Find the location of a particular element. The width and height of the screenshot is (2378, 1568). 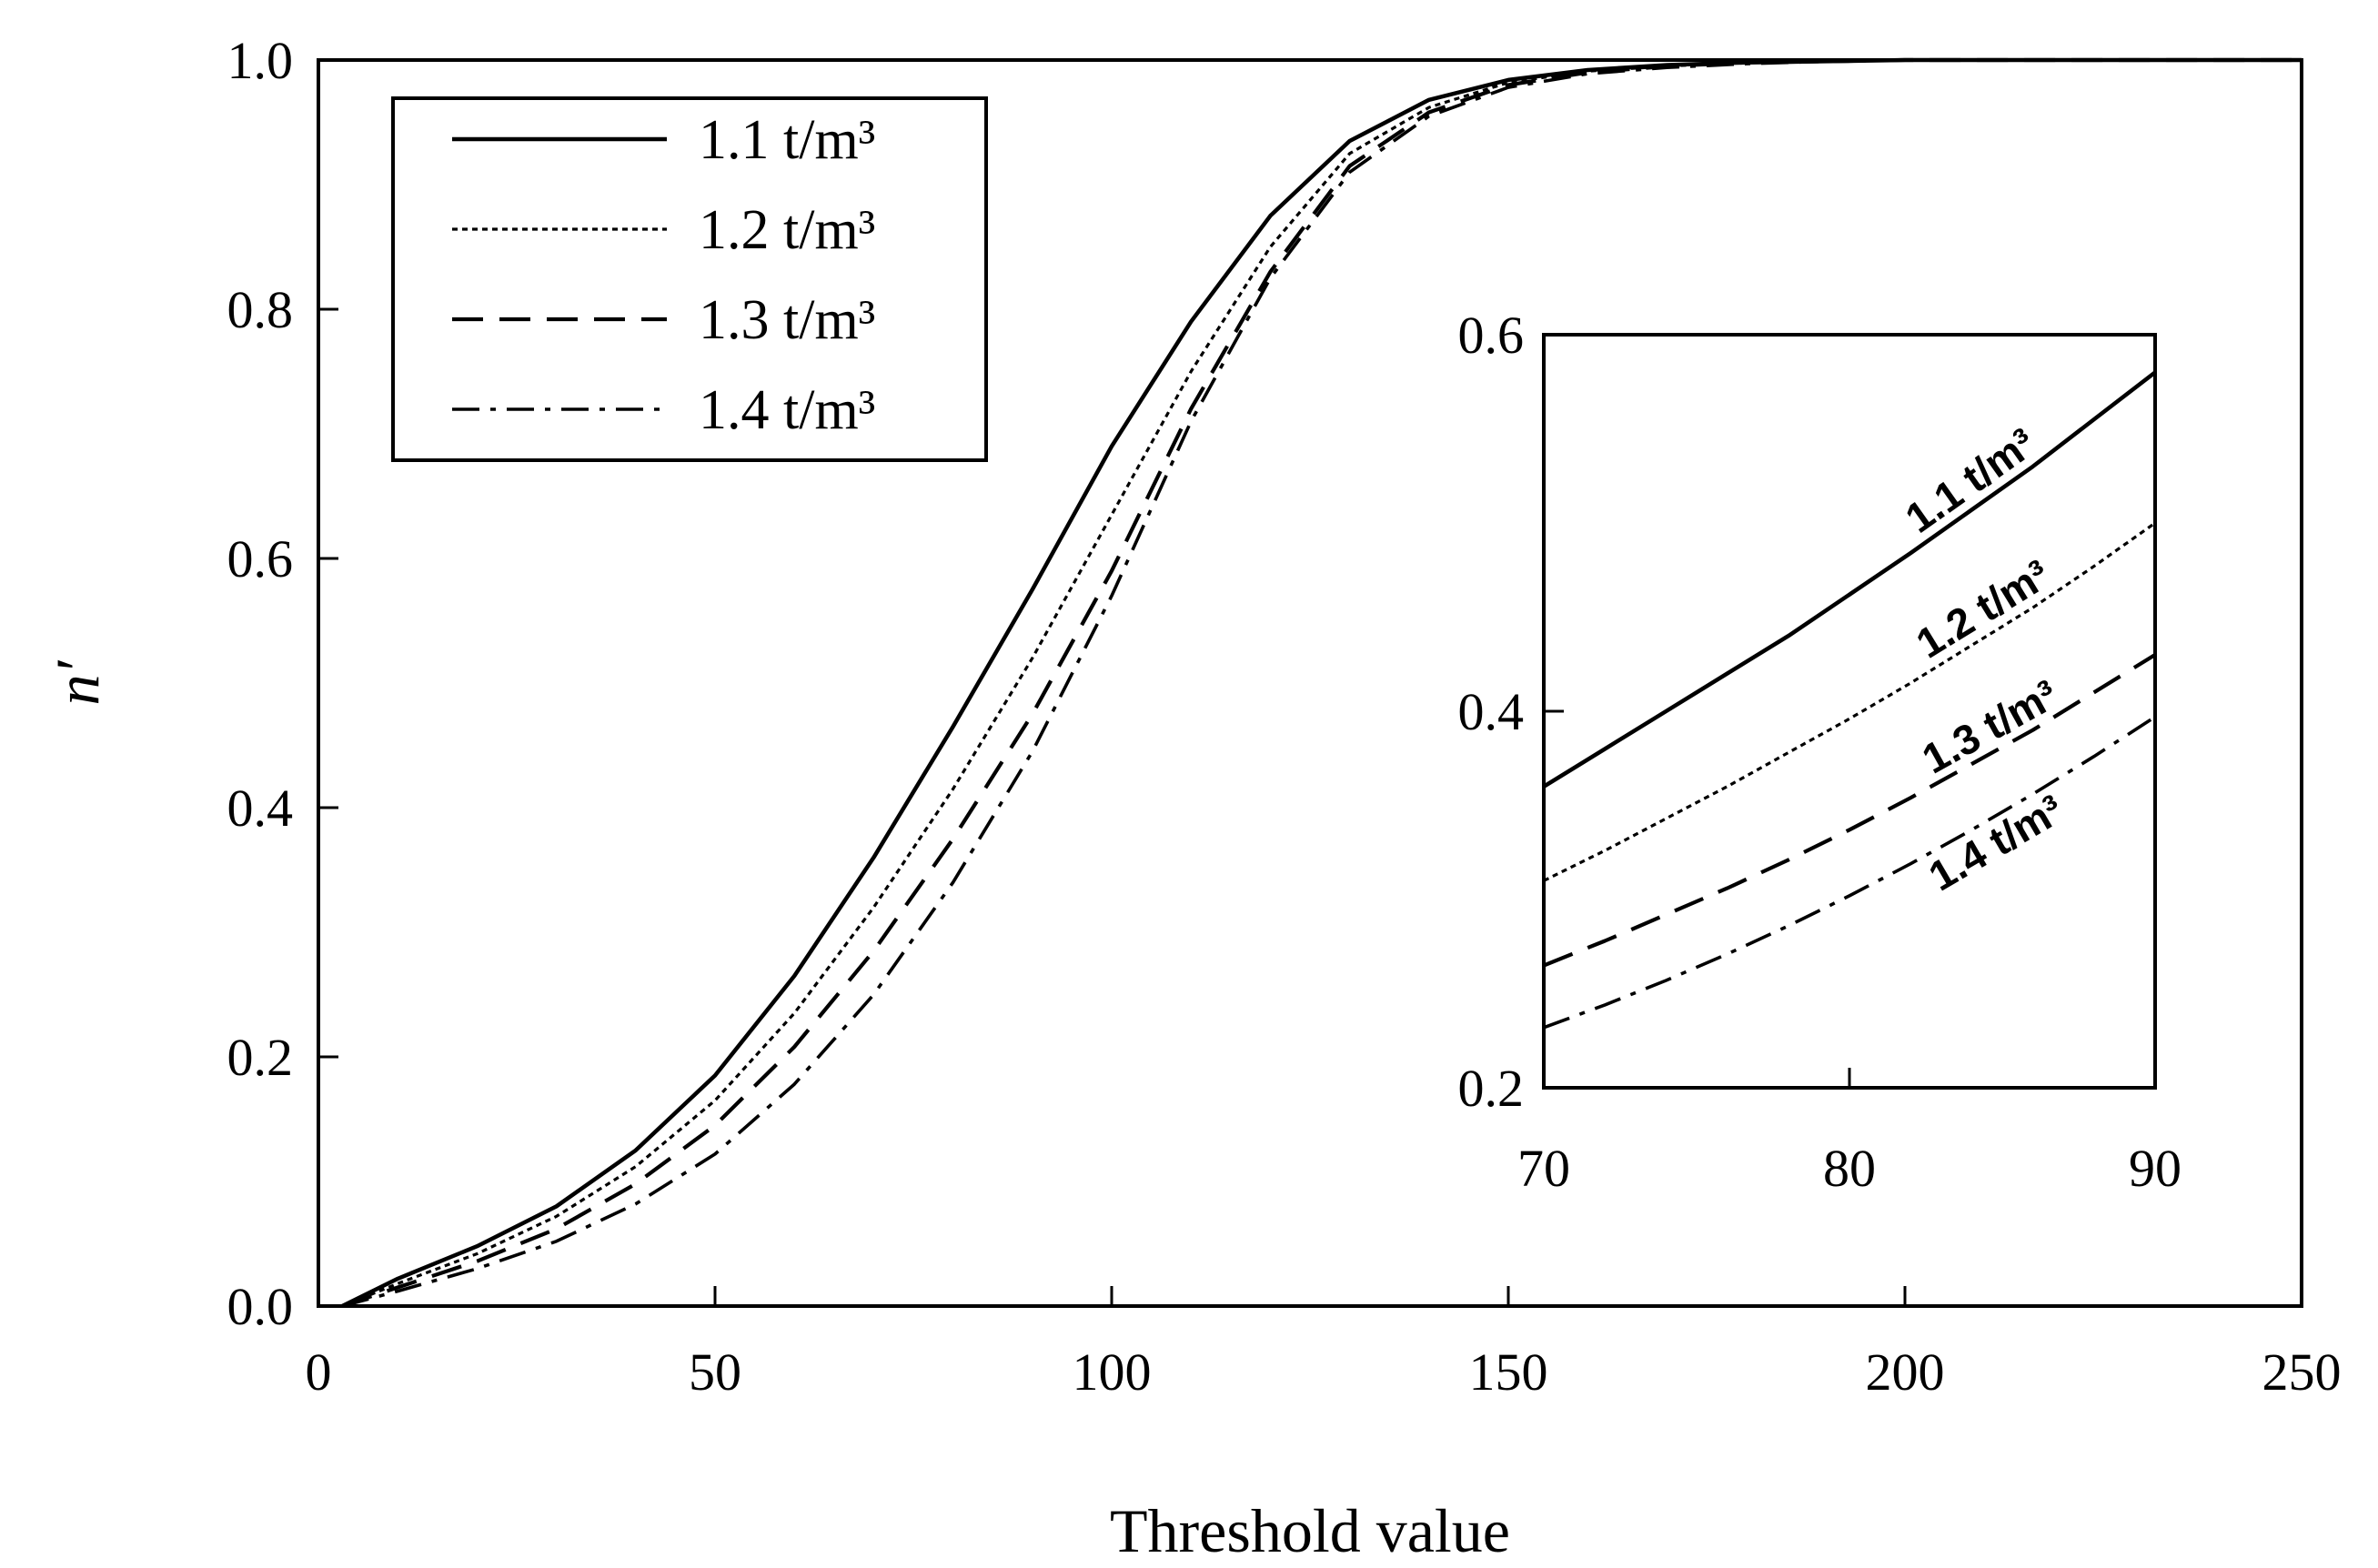

main-x-tick-label: 50 is located at coordinates (715, 1372).